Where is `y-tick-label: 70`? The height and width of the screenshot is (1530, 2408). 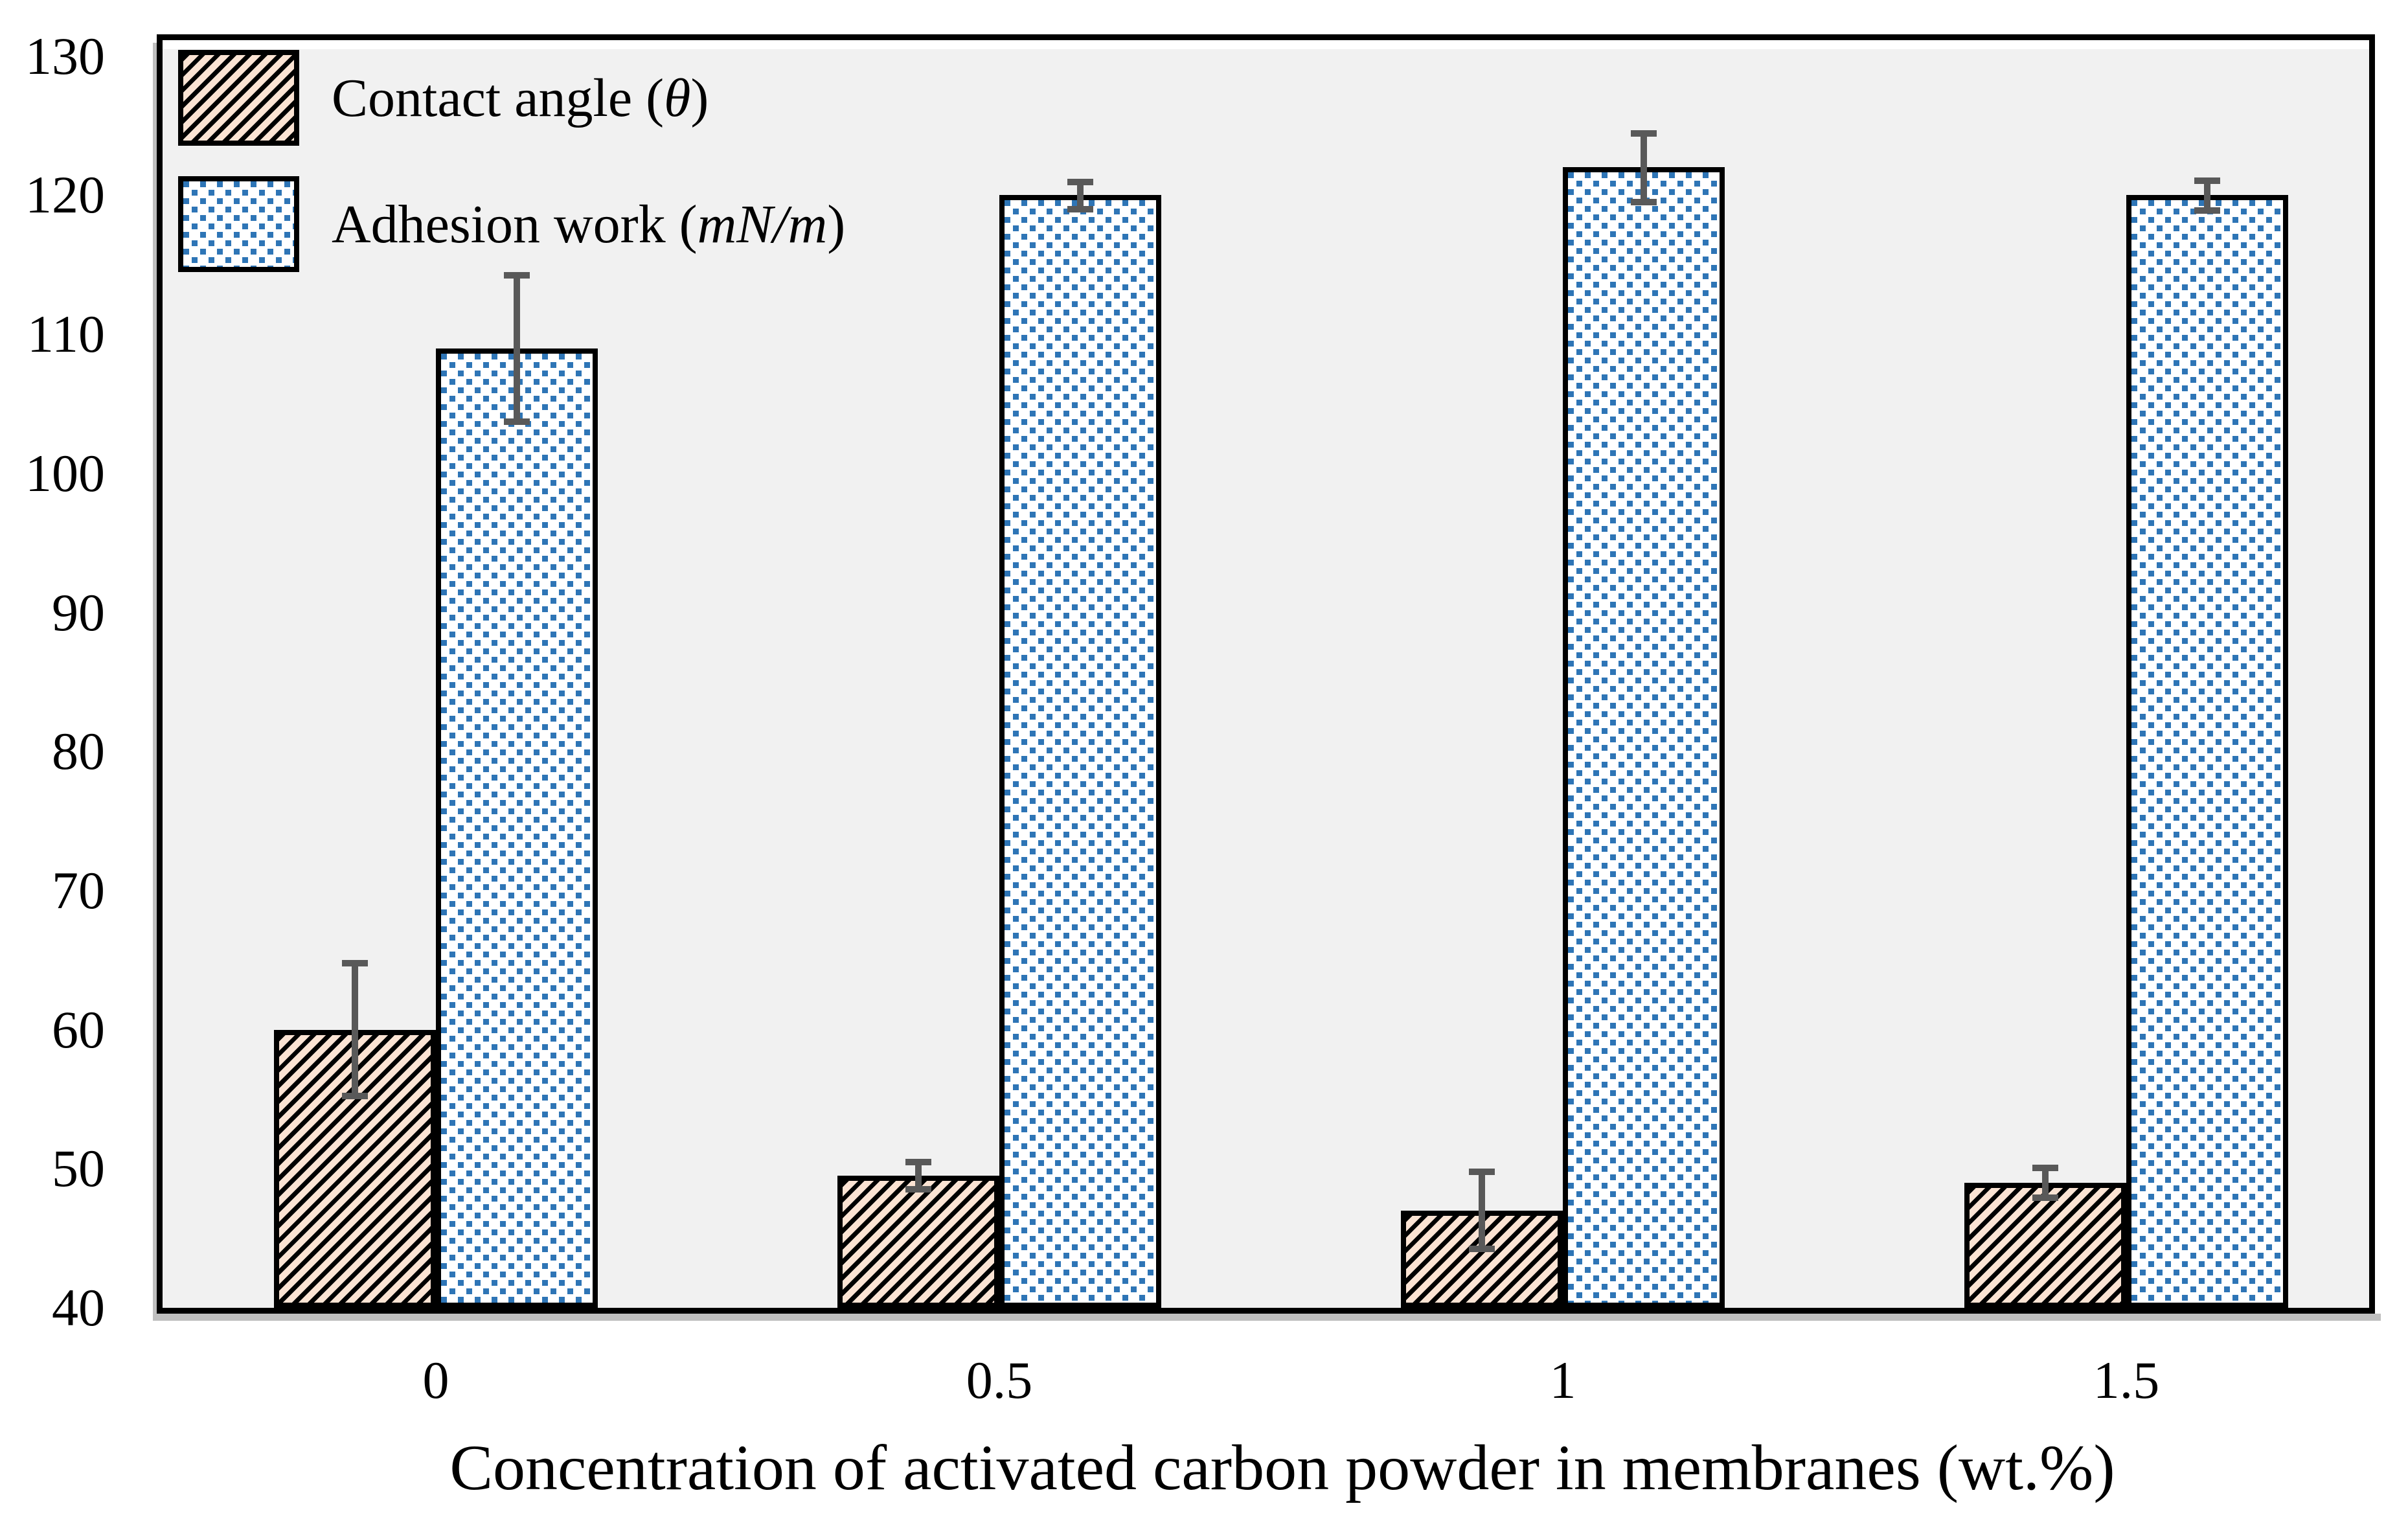
y-tick-label: 70 is located at coordinates (78, 891).